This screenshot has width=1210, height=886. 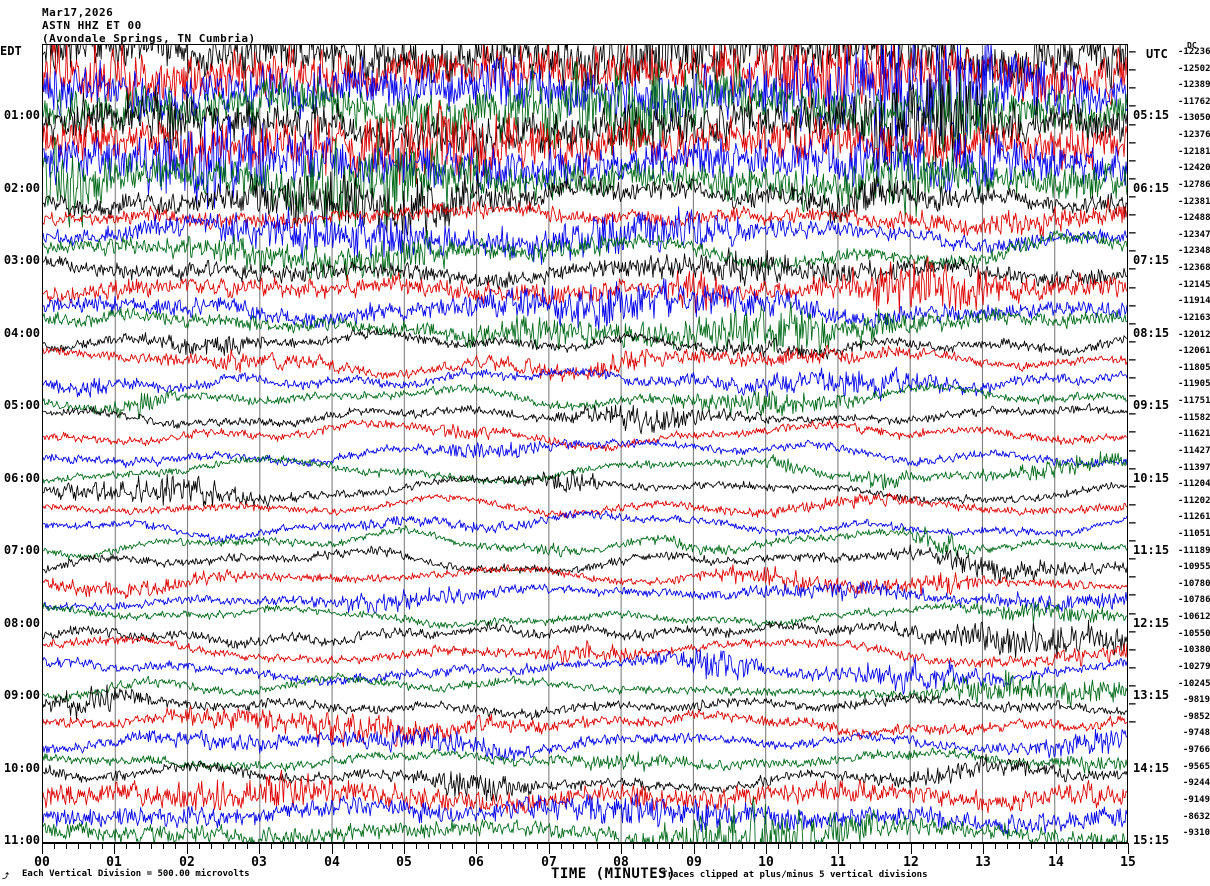 What do you see at coordinates (78, 12) in the screenshot?
I see `header-date: Mar17,2026` at bounding box center [78, 12].